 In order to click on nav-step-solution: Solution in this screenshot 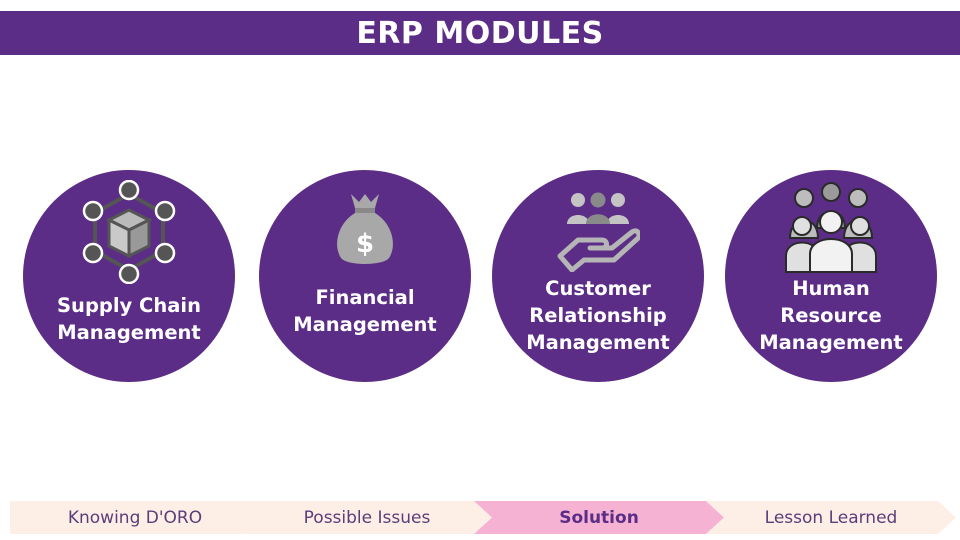, I will do `click(599, 517)`.